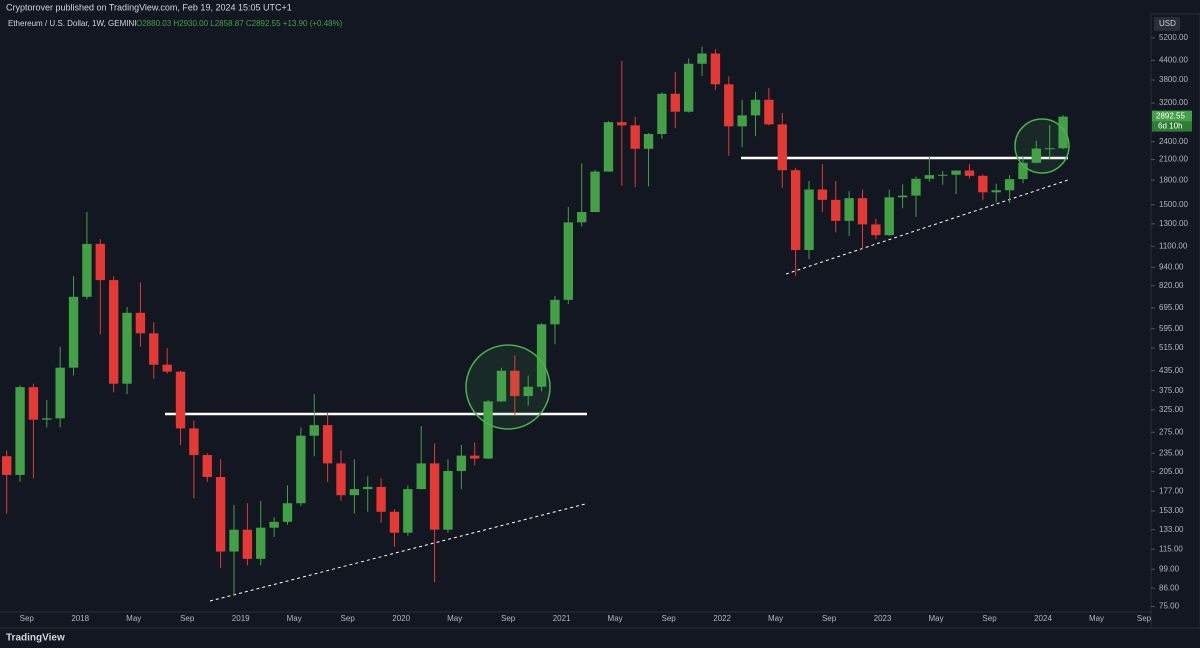 Image resolution: width=1200 pixels, height=648 pixels. What do you see at coordinates (1171, 431) in the screenshot?
I see `y-tick-label: 275.00` at bounding box center [1171, 431].